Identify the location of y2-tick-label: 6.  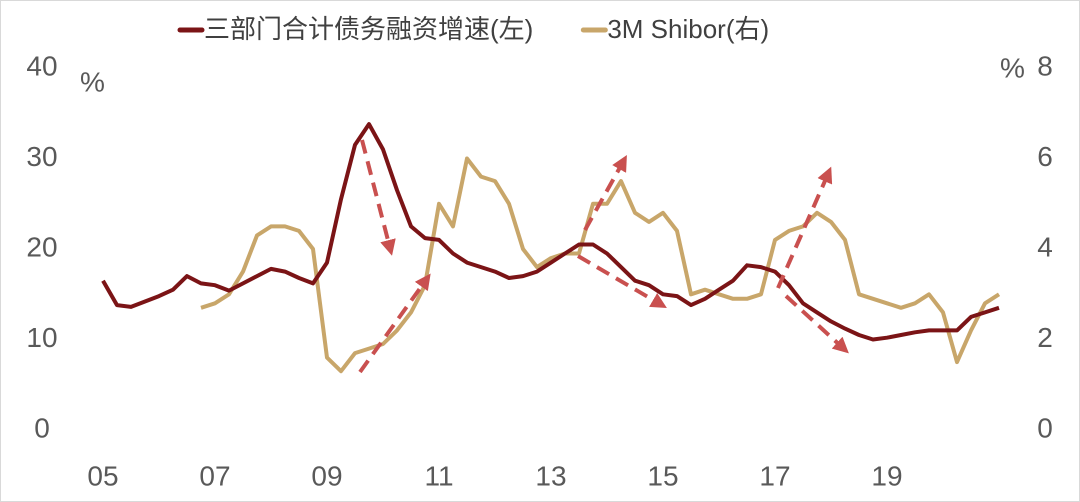
(1045, 156).